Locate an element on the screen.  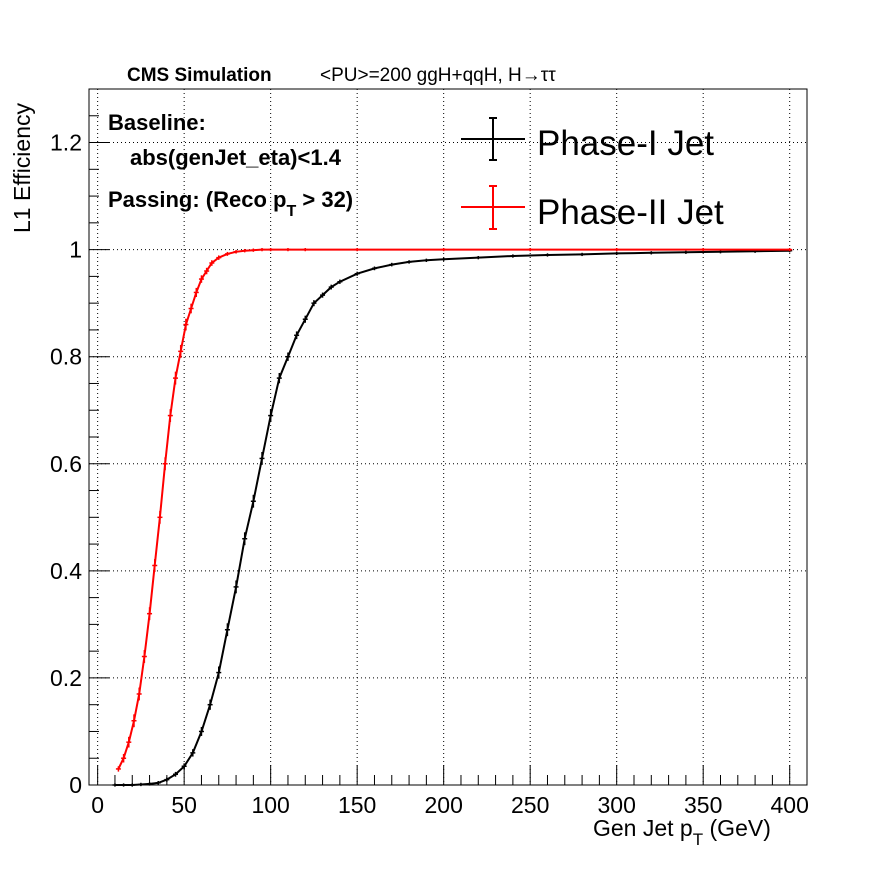
annotation-baseline: Baseline: is located at coordinates (157, 122).